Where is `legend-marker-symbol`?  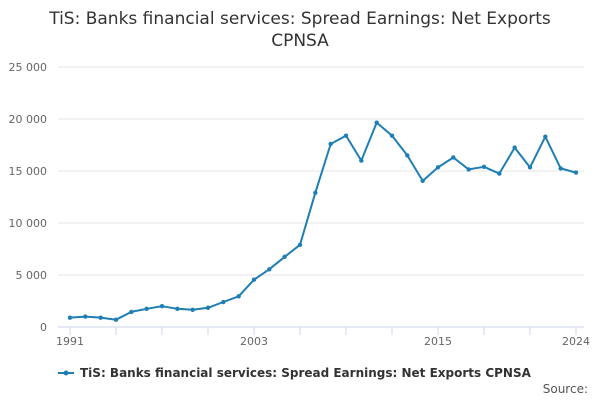
legend-marker-symbol is located at coordinates (66, 373).